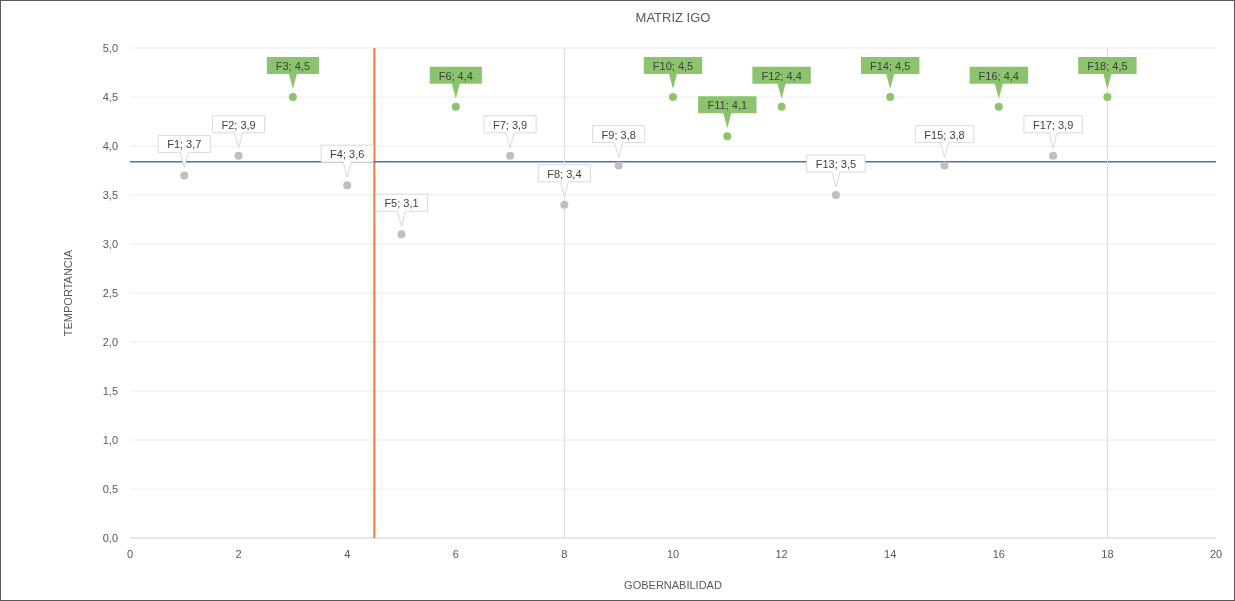 The image size is (1235, 601). I want to click on data-label: F13; 3,5, so click(836, 164).